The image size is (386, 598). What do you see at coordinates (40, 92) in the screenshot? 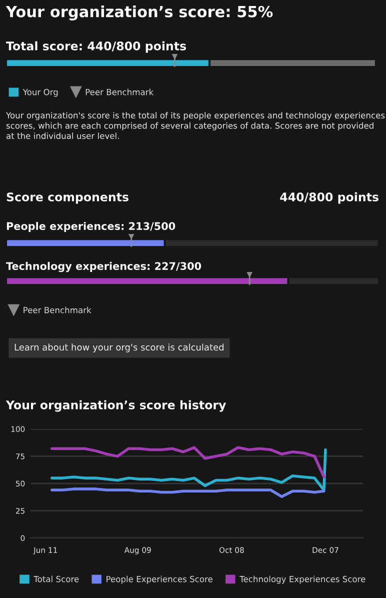
I see `legend-label: Your Org` at bounding box center [40, 92].